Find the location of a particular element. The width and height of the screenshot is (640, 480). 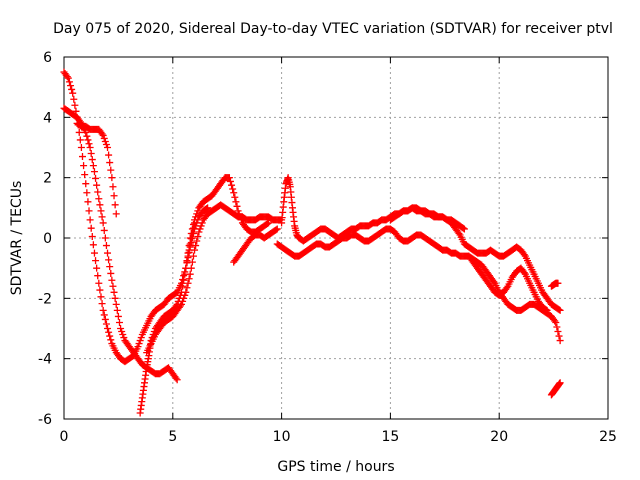

y-tick-label: -4 is located at coordinates (45, 360).